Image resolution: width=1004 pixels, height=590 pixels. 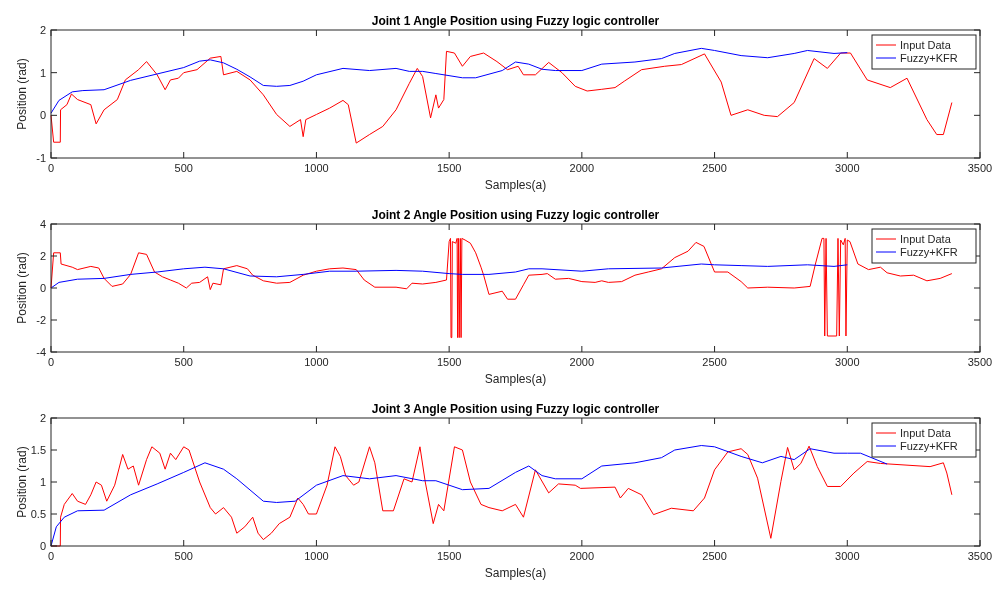 What do you see at coordinates (42, 224) in the screenshot?
I see `y-tick-label: 4` at bounding box center [42, 224].